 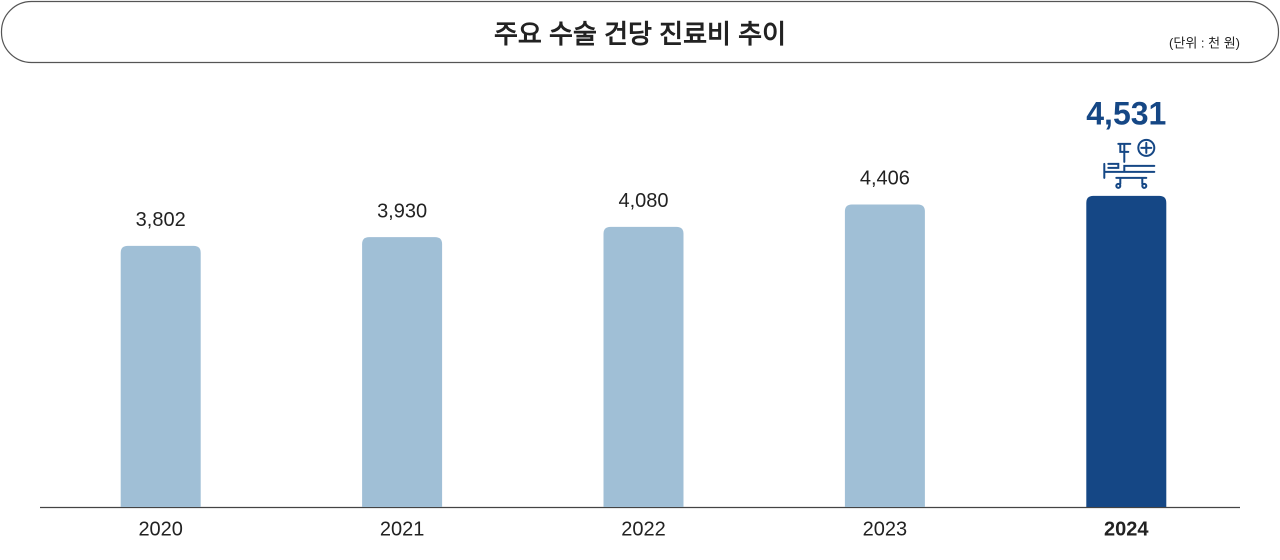 I want to click on title-box, so click(x=640, y=32).